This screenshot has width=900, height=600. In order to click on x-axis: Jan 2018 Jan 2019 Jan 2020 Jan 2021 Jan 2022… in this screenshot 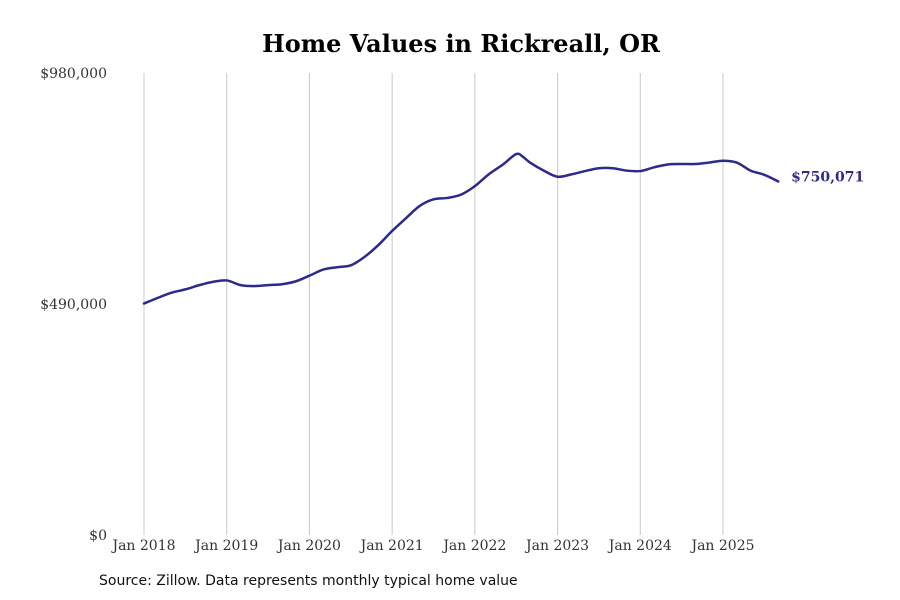, I will do `click(432, 546)`.